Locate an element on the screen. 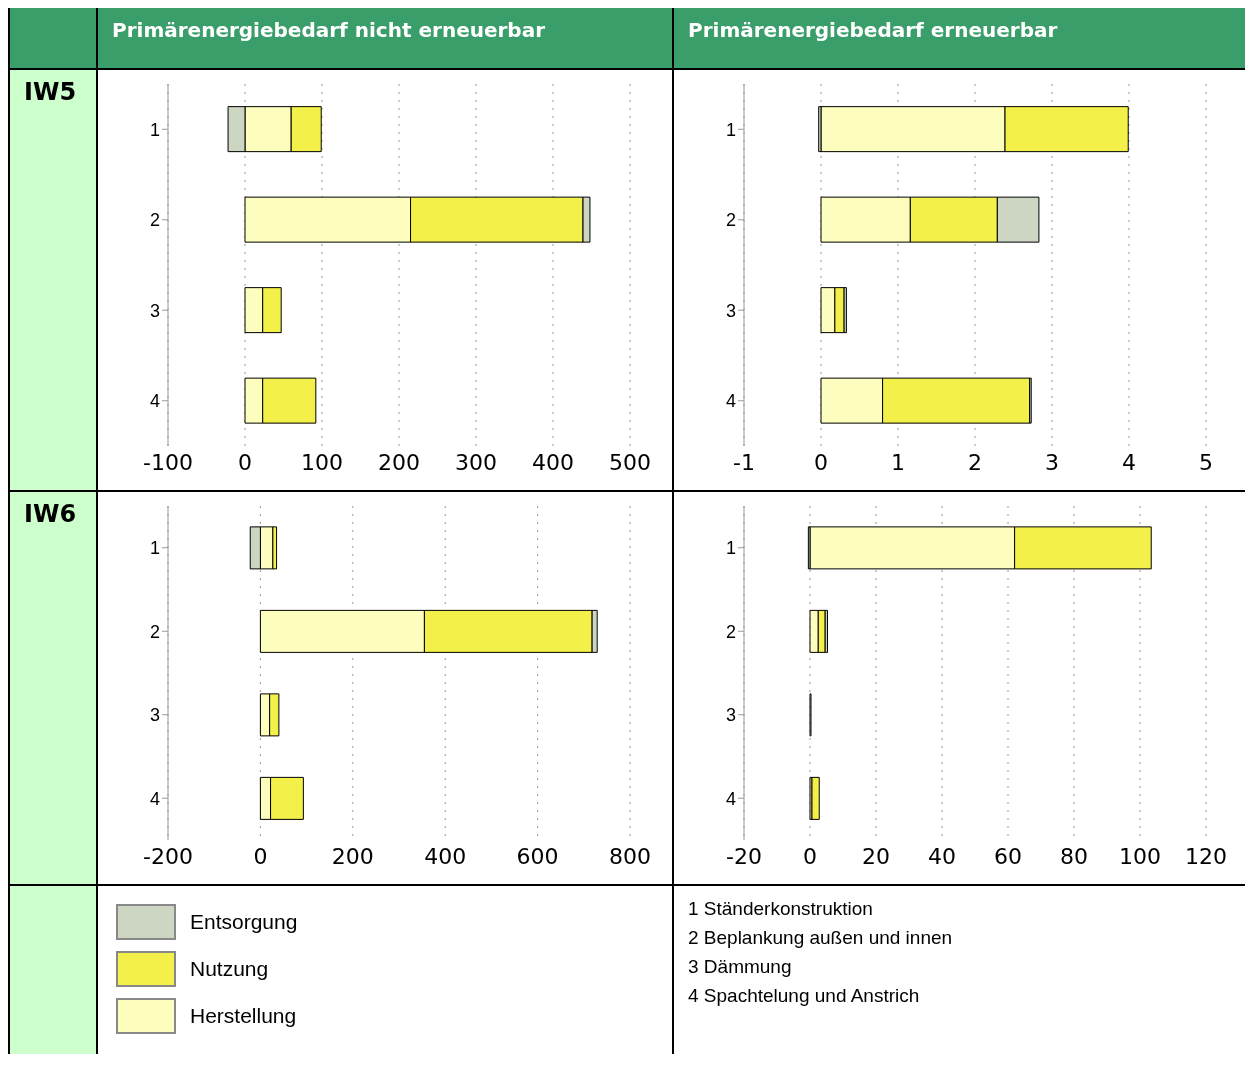 This screenshot has height=1066, width=1245. chart-subtitle: IW5 is located at coordinates (54, 279).